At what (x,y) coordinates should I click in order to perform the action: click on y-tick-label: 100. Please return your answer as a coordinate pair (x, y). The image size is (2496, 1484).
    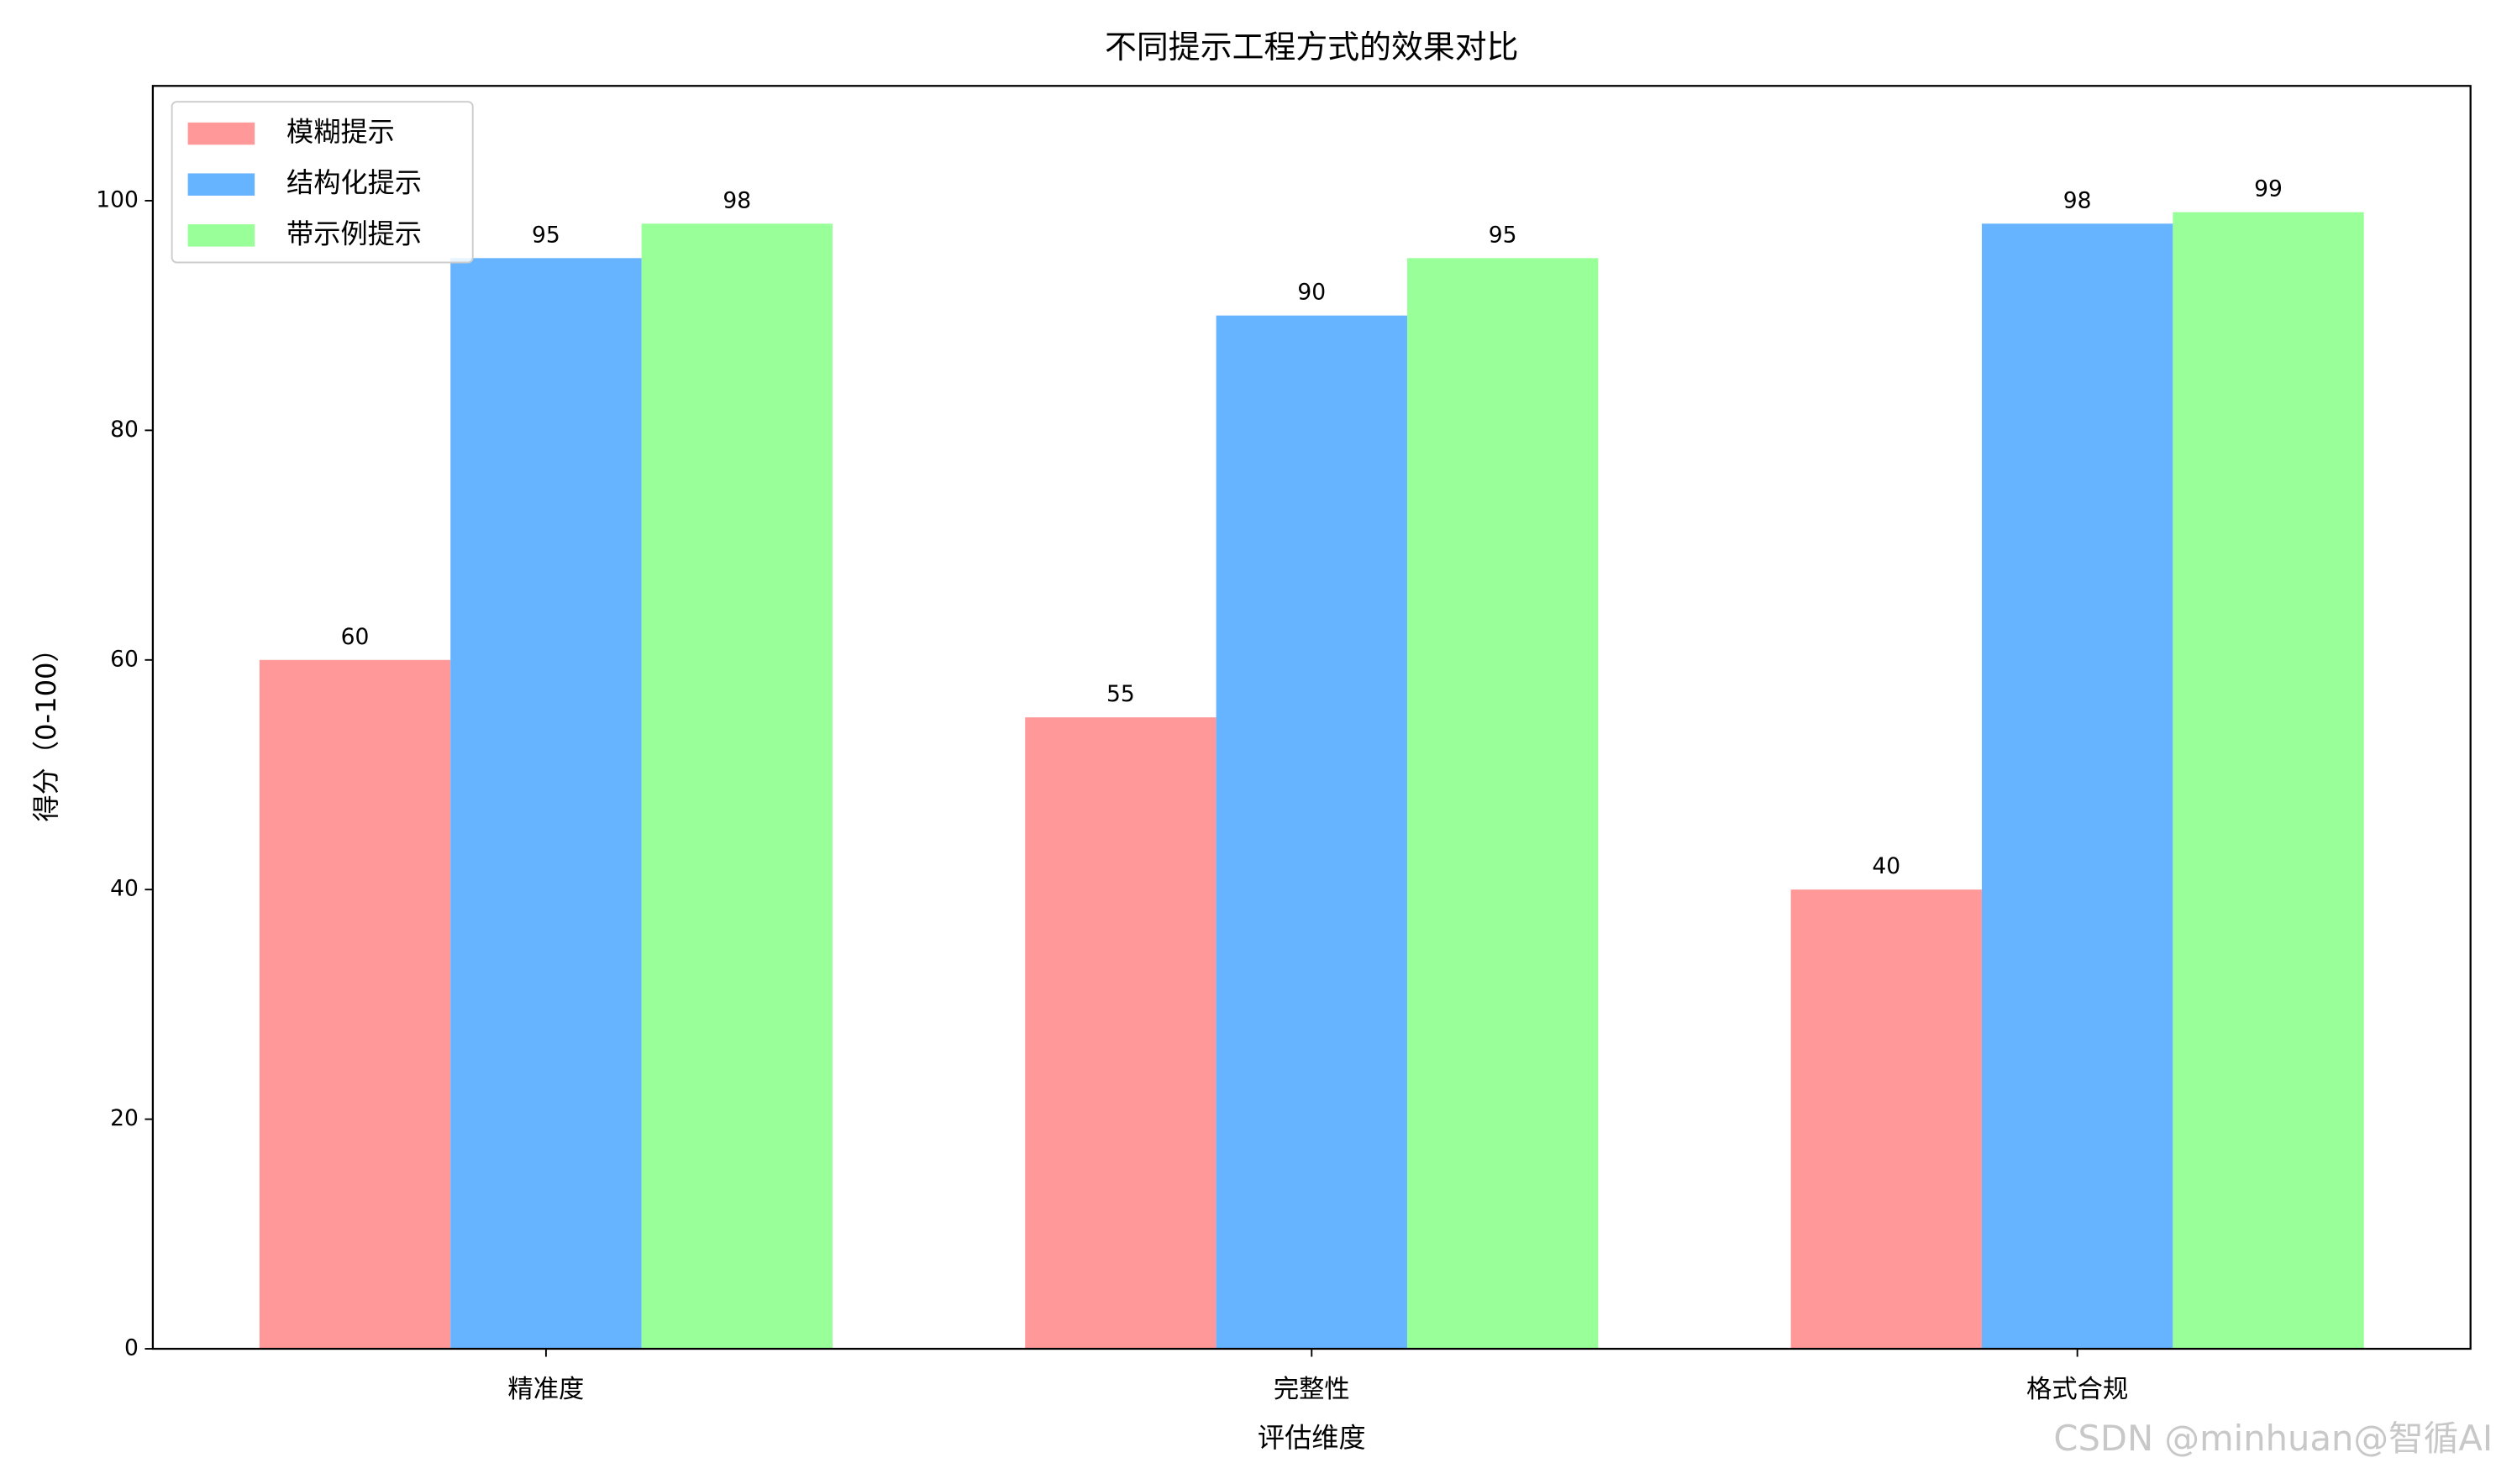
    Looking at the image, I should click on (118, 199).